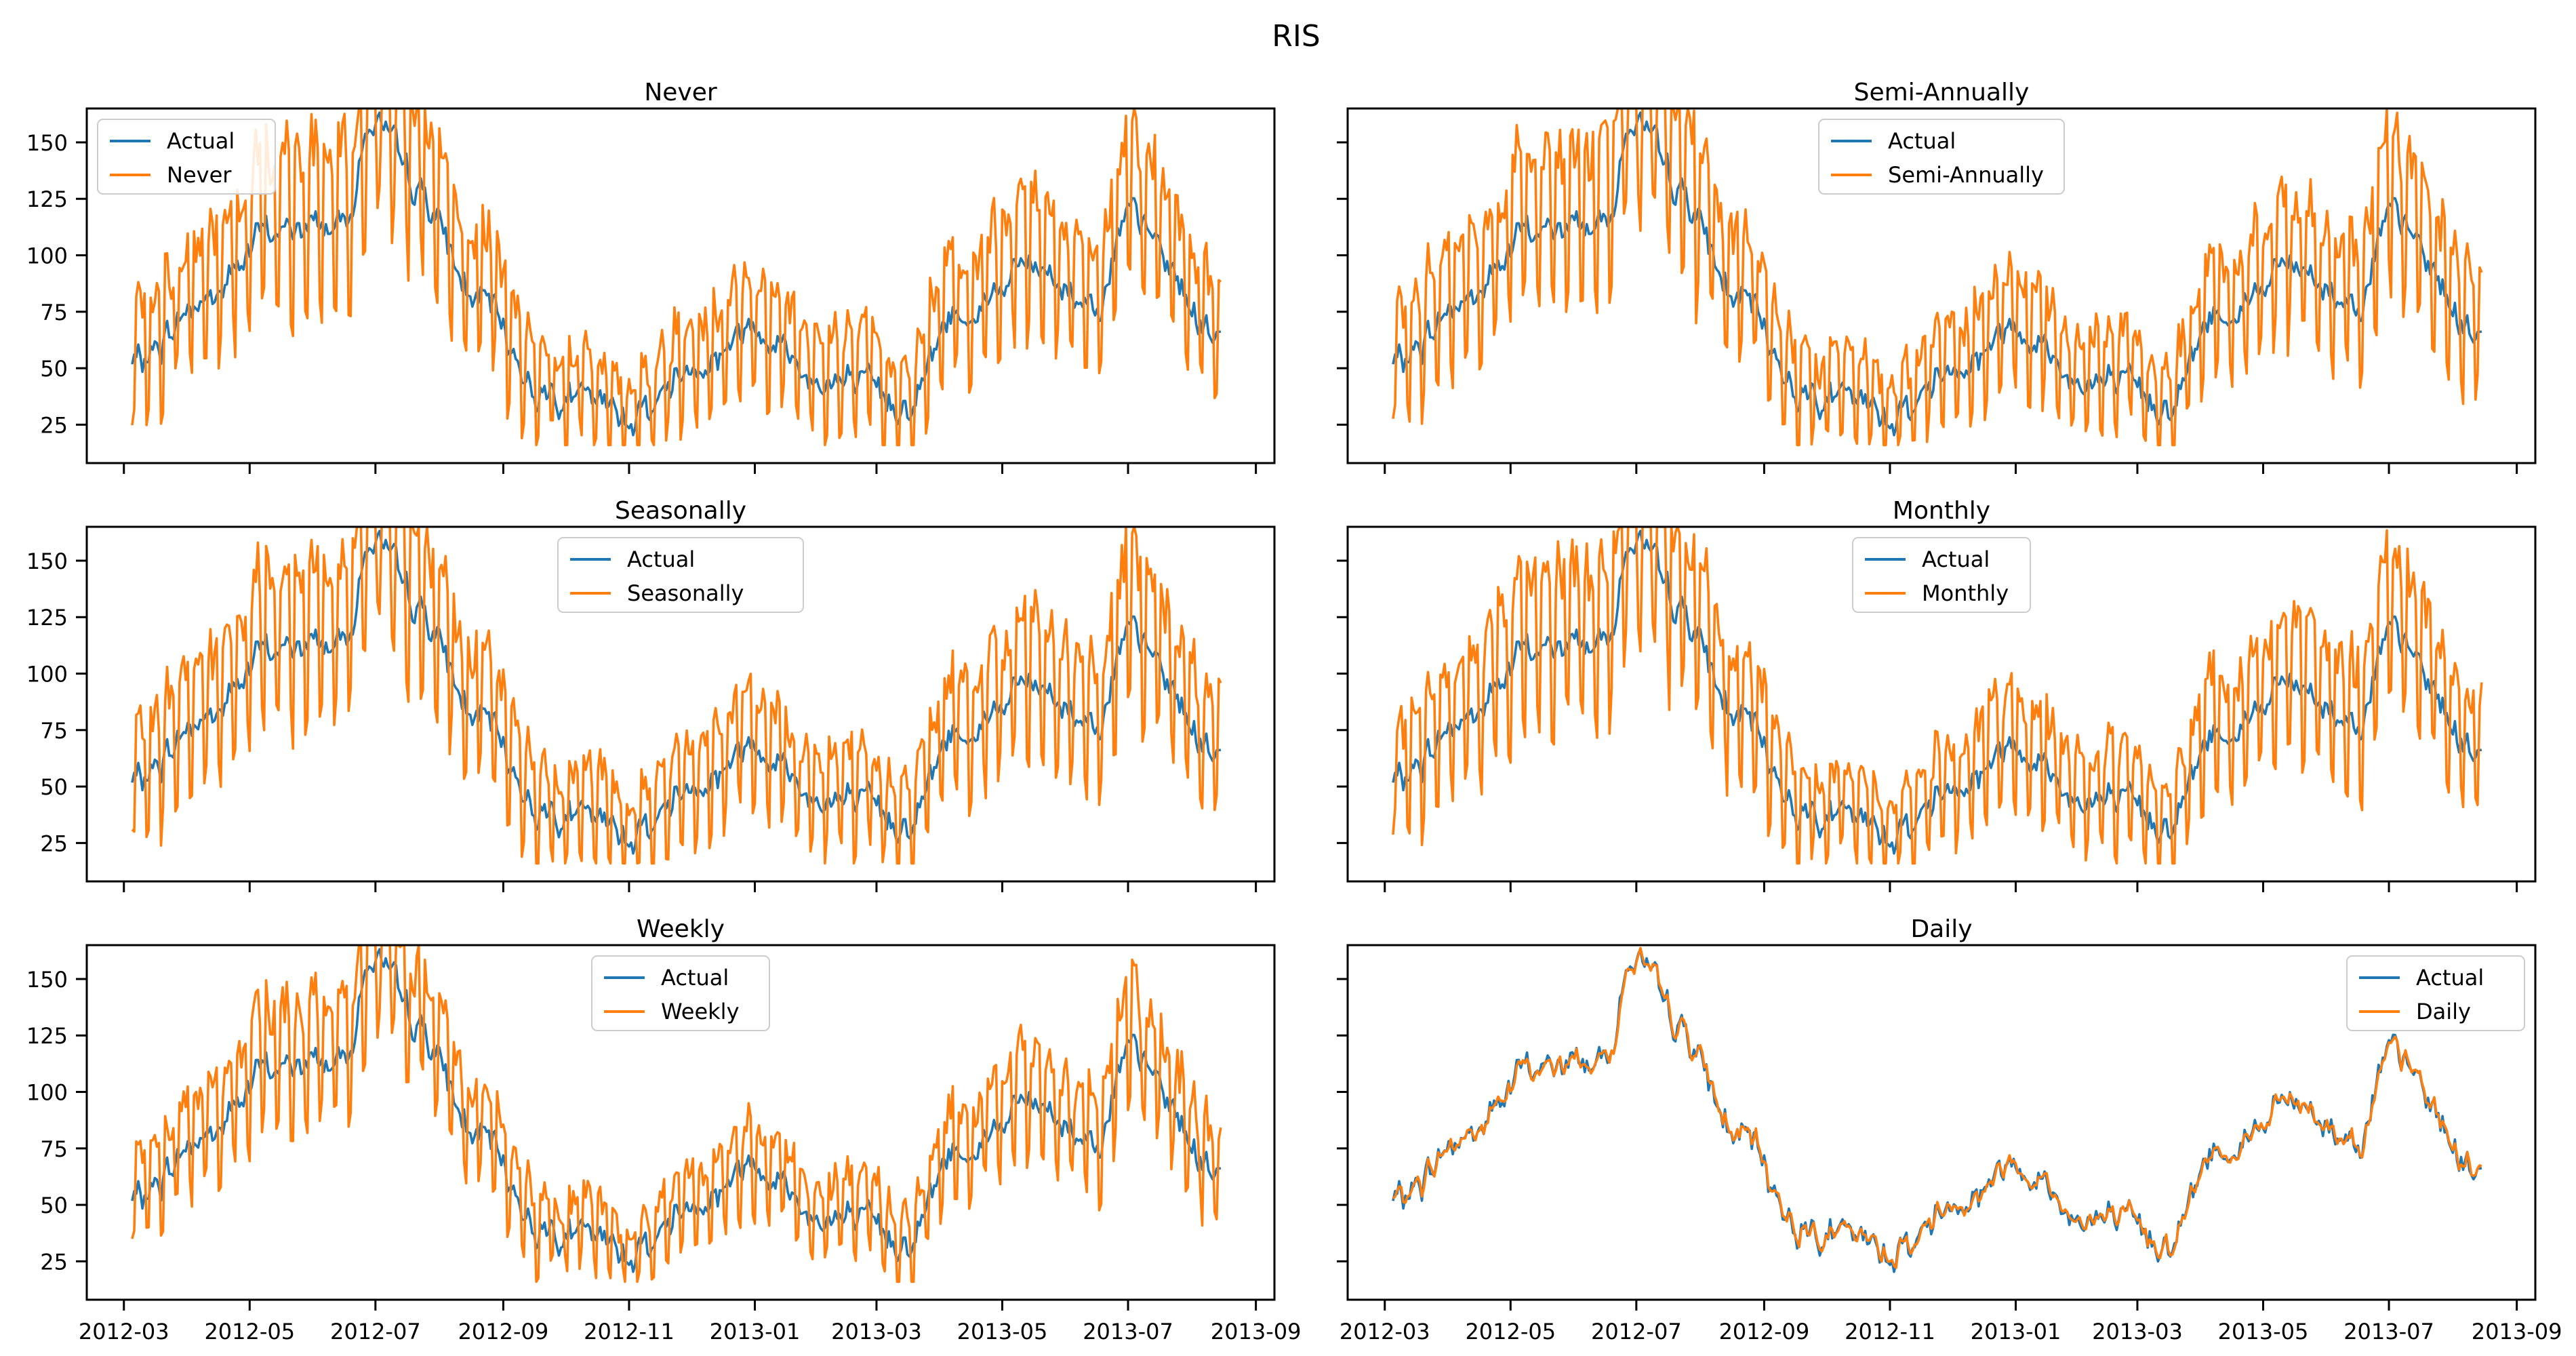 This screenshot has width=2576, height=1356. What do you see at coordinates (680, 993) in the screenshot?
I see `legend: Actual Weekly` at bounding box center [680, 993].